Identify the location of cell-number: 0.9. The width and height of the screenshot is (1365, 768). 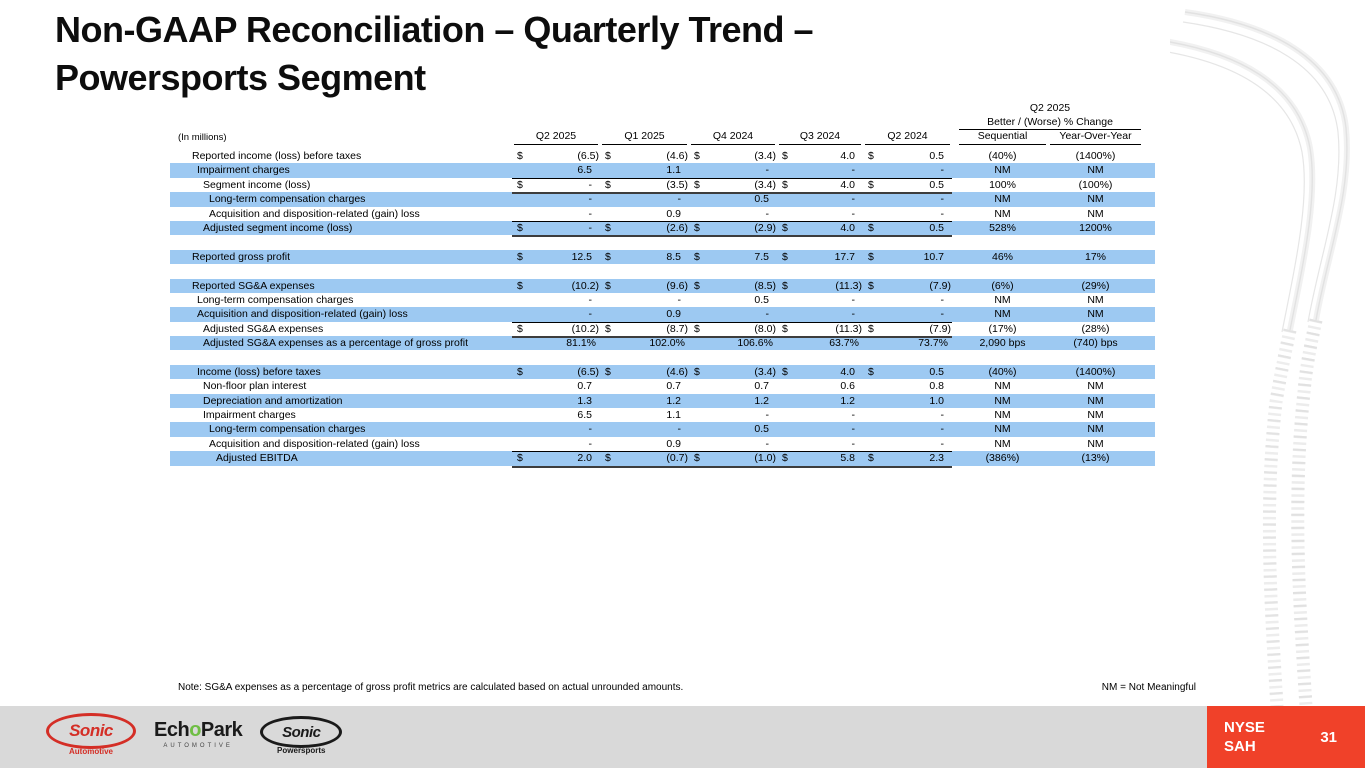
(673, 314).